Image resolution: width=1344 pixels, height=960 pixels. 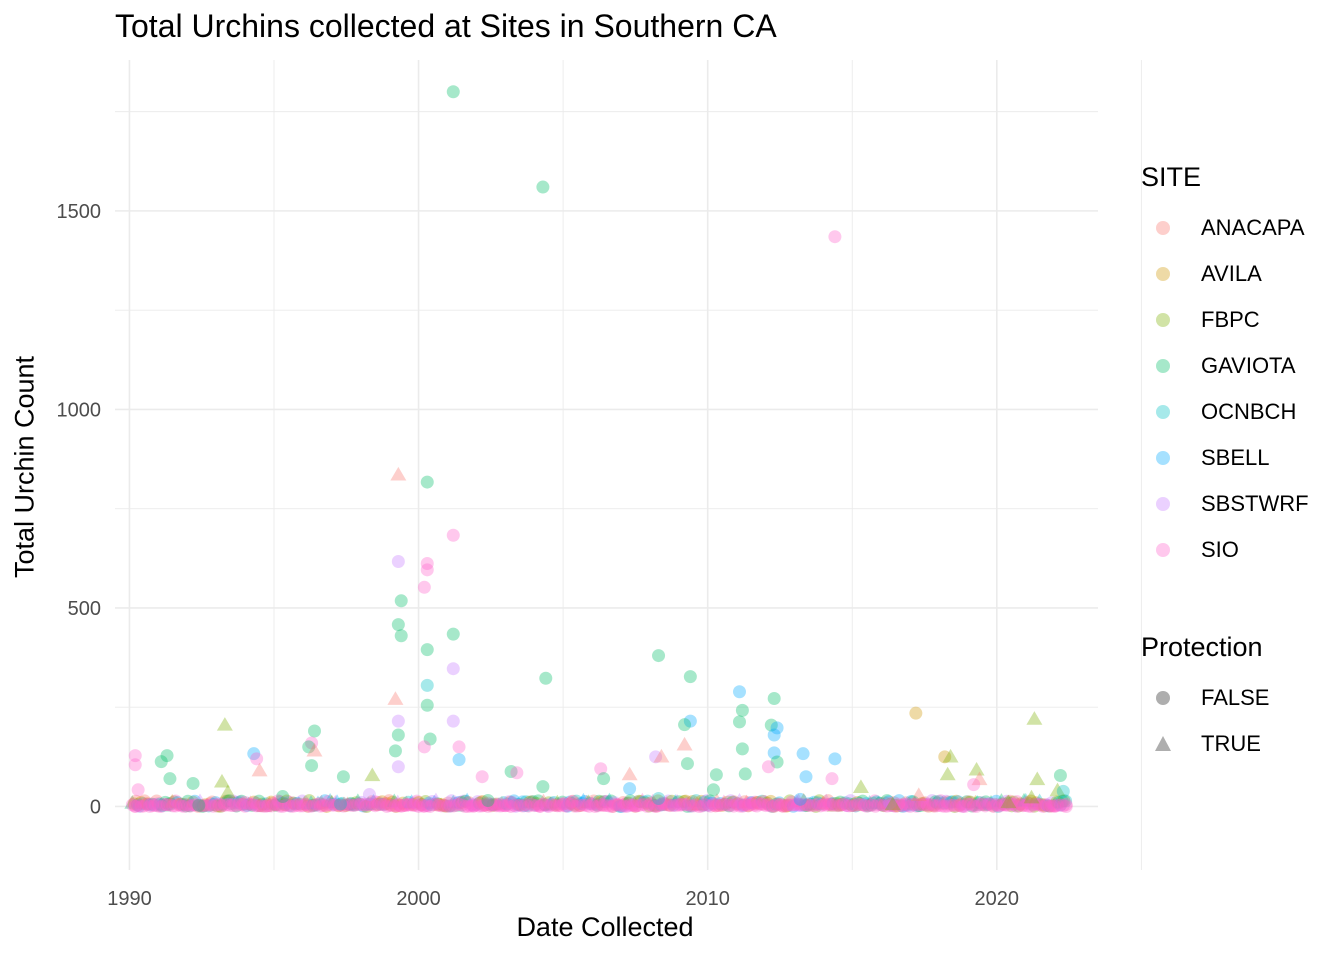 I want to click on x-tick-label: 2020, so click(x=997, y=899).